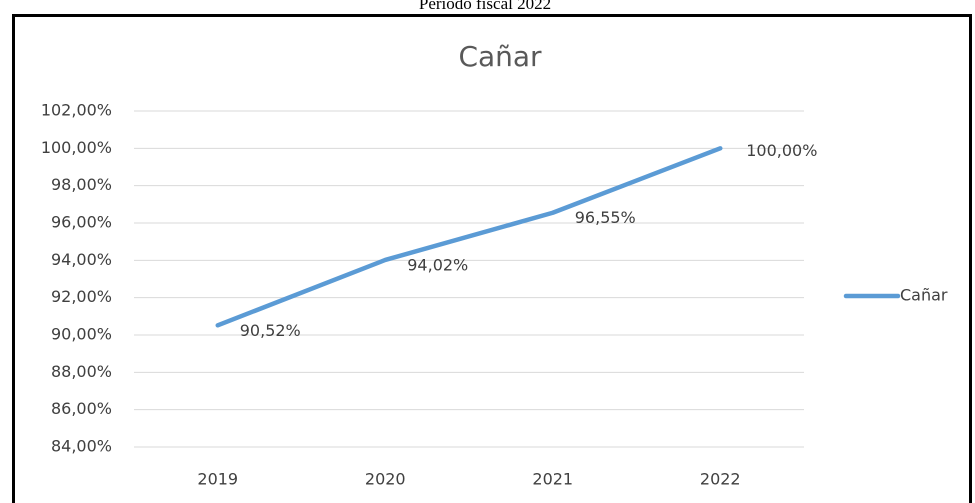 This screenshot has height=503, width=975. Describe the element at coordinates (485, 6) in the screenshot. I see `caption: Período fiscal 2022` at that location.